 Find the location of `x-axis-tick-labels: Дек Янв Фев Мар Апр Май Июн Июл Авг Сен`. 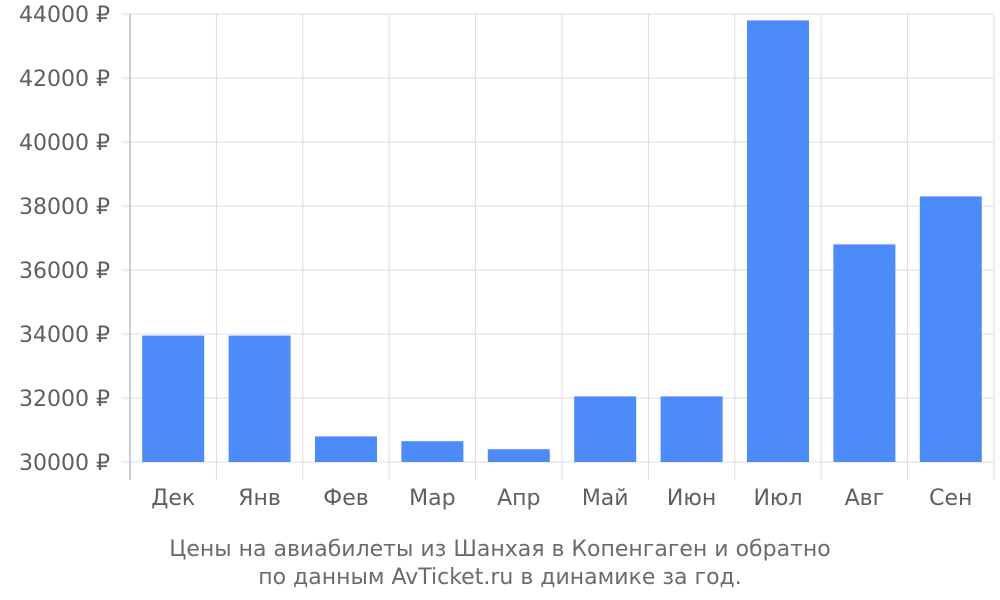

x-axis-tick-labels: Дек Янв Фев Мар Апр Май Июн Июл Авг Сен is located at coordinates (561, 498).